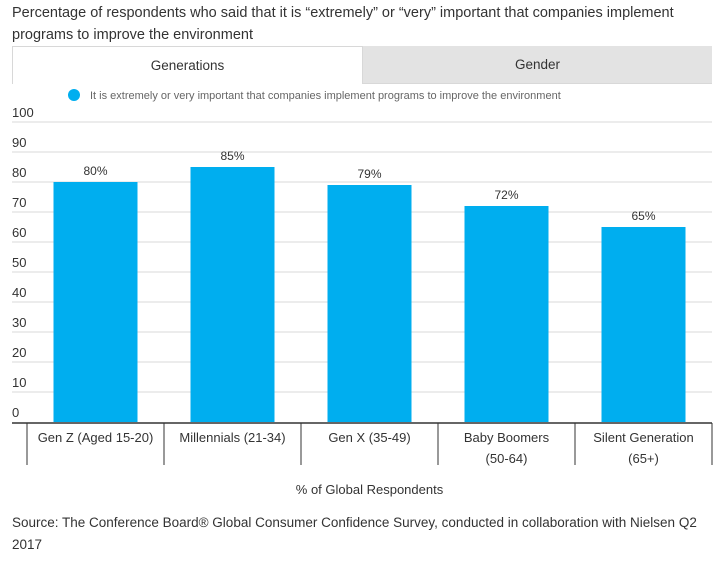 This screenshot has width=718, height=564. I want to click on y-tick-label: 90, so click(19, 142).